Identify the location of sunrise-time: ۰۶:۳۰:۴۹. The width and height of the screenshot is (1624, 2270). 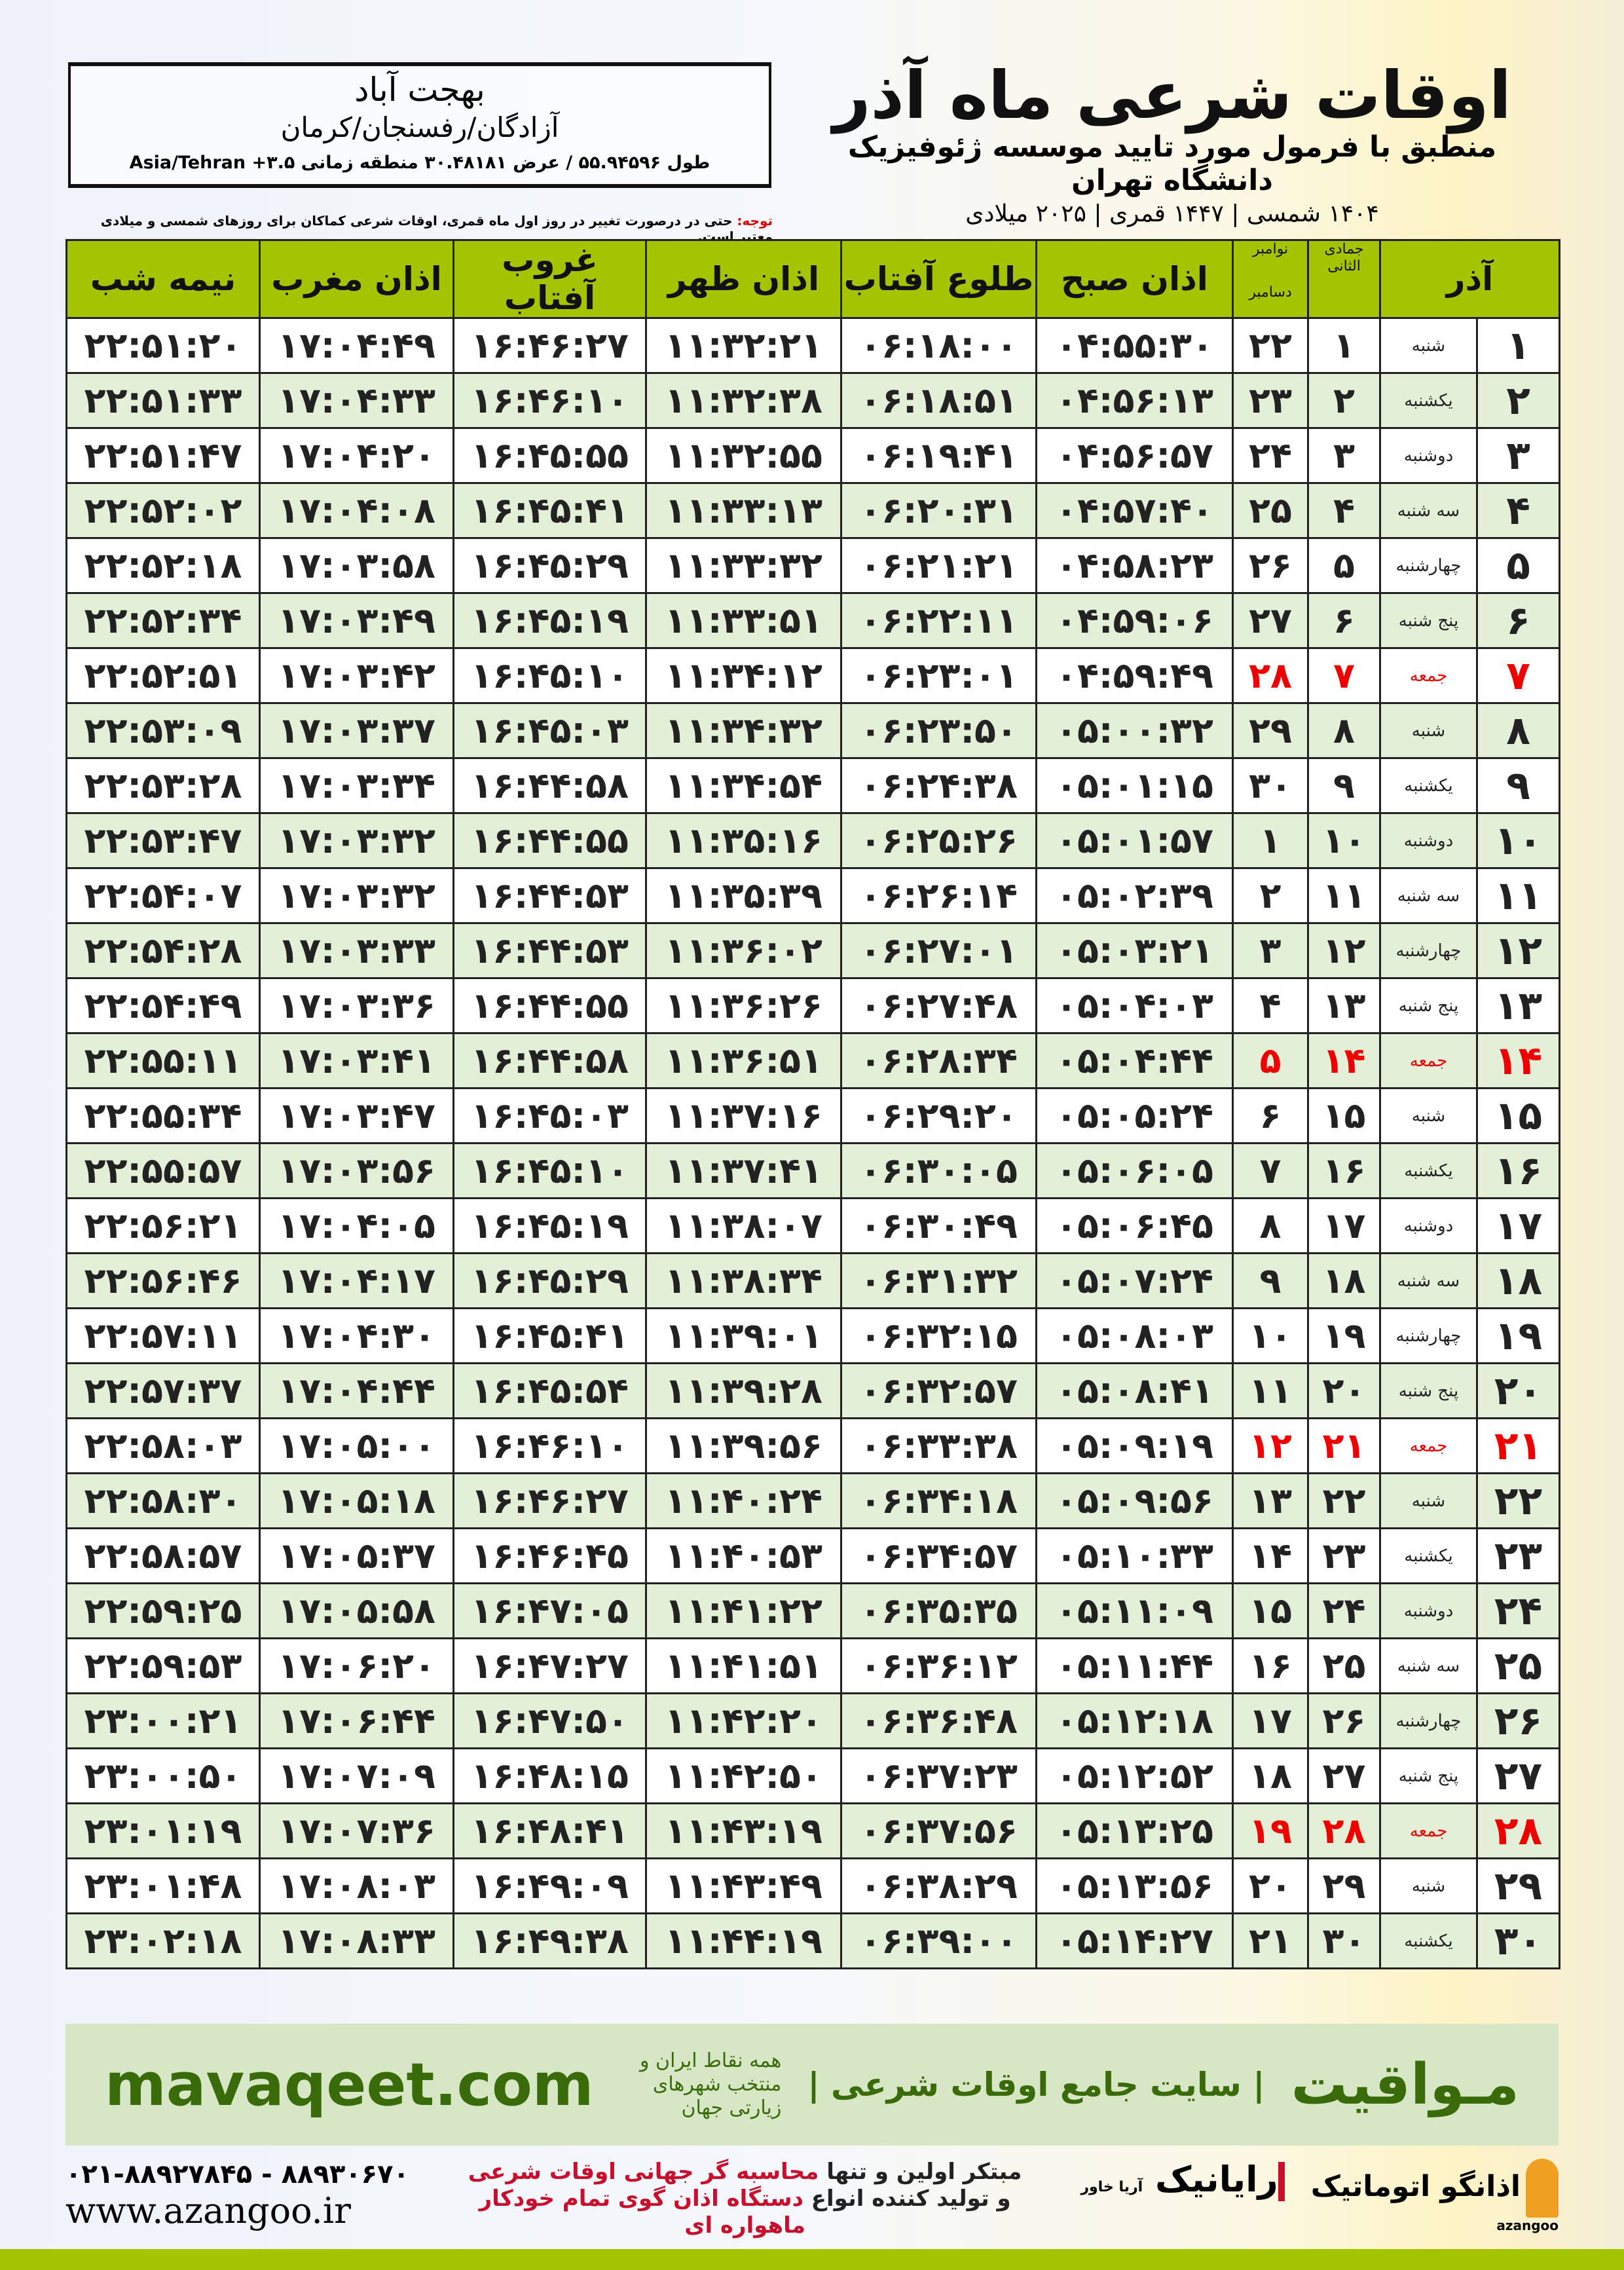
(938, 1225).